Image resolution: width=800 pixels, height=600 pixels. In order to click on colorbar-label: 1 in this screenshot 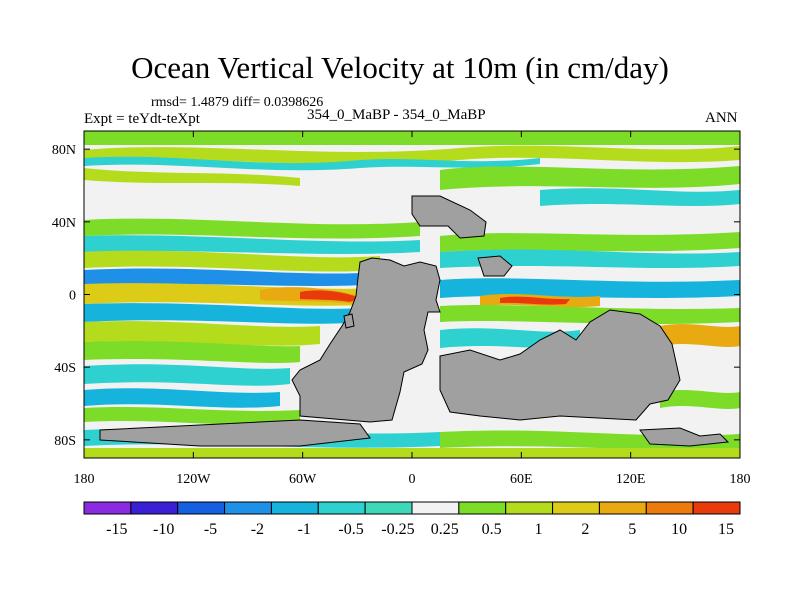, I will do `click(539, 529)`.